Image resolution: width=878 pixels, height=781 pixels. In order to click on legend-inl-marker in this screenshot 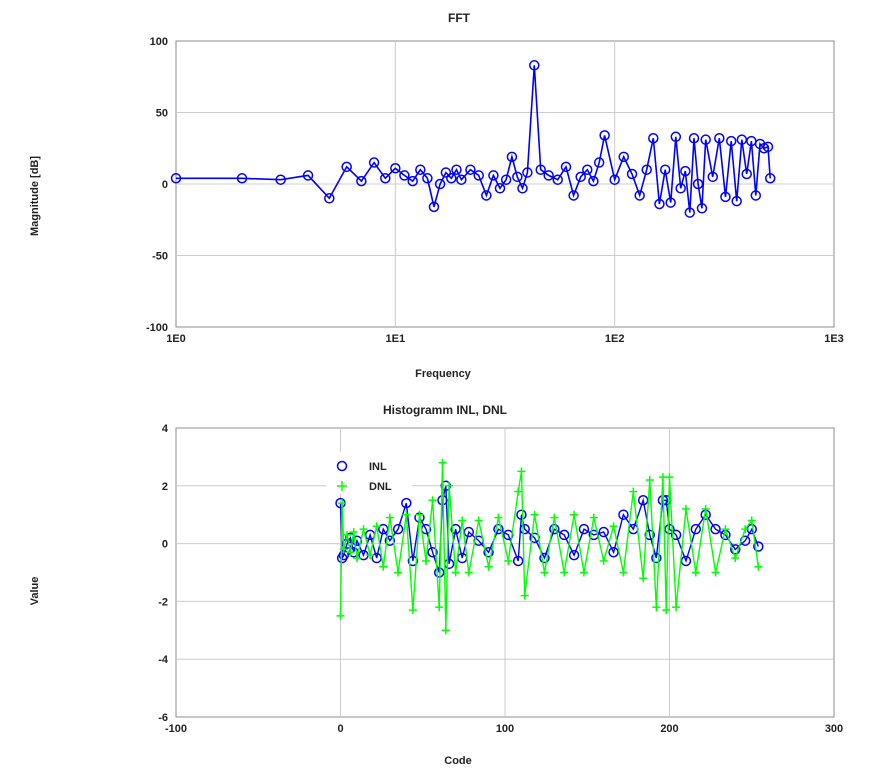, I will do `click(342, 466)`.